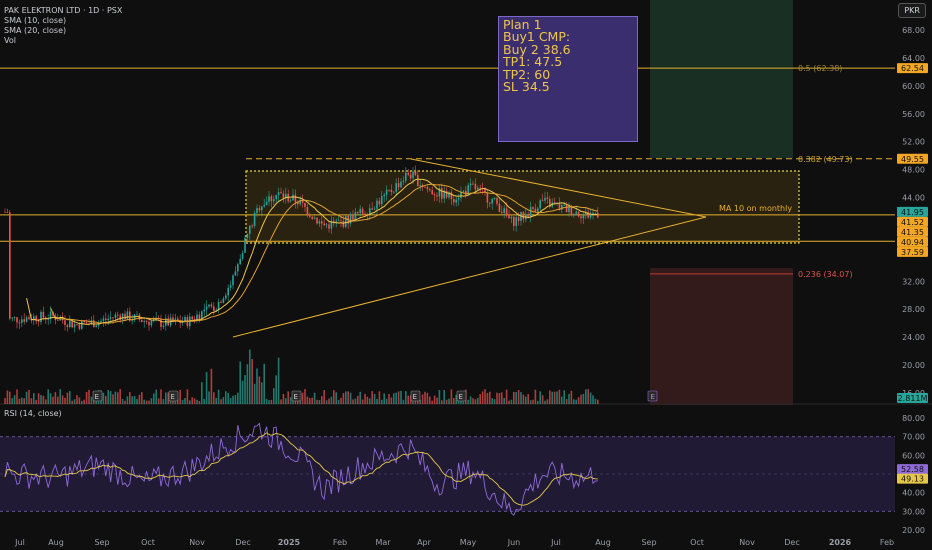 Image resolution: width=932 pixels, height=550 pixels. Describe the element at coordinates (913, 418) in the screenshot. I see `rsi-tick: 80.00` at that location.